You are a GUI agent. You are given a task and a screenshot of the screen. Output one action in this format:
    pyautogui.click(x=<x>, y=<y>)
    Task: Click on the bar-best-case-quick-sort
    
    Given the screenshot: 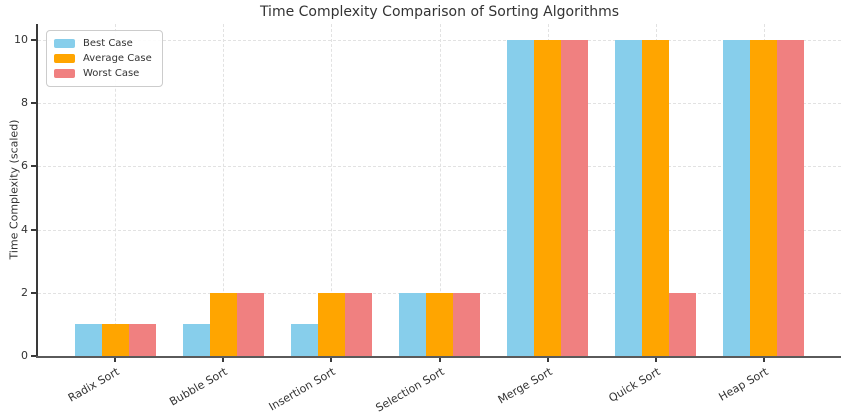 What is the action you would take?
    pyautogui.click(x=629, y=197)
    